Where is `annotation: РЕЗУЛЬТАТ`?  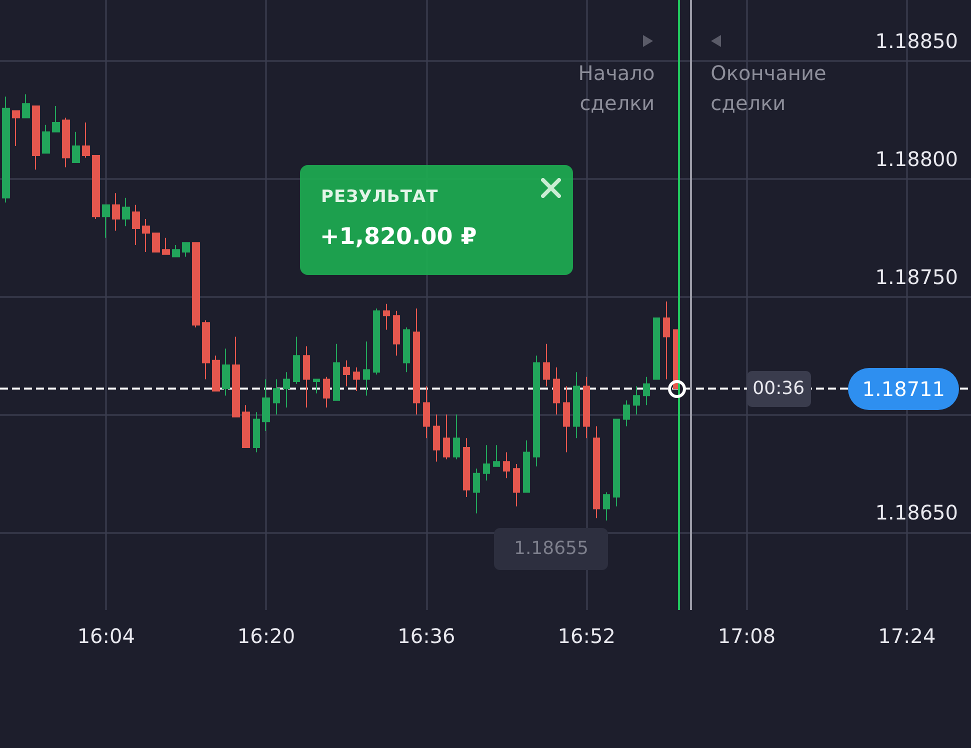 annotation: РЕЗУЛЬТАТ is located at coordinates (379, 197).